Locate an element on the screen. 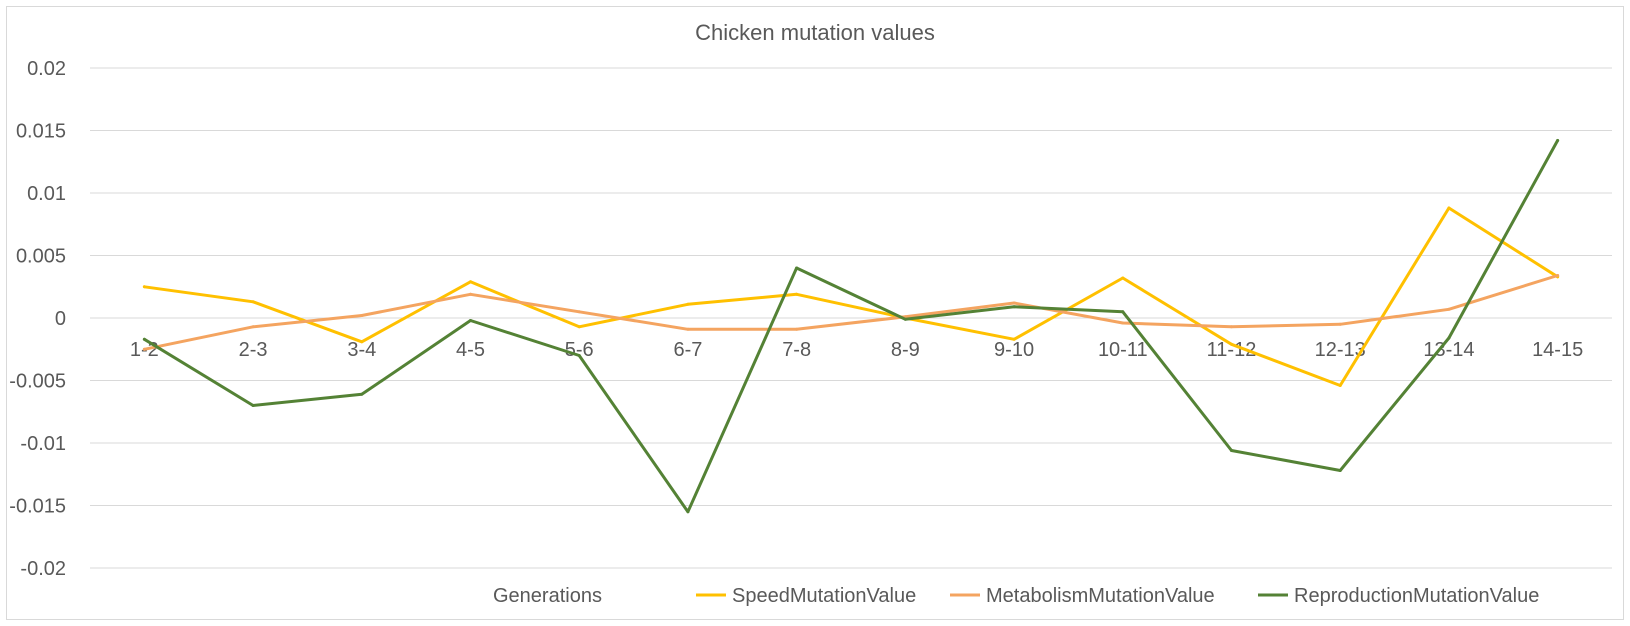 The image size is (1630, 626). x-tick-label: 2-3 is located at coordinates (253, 350).